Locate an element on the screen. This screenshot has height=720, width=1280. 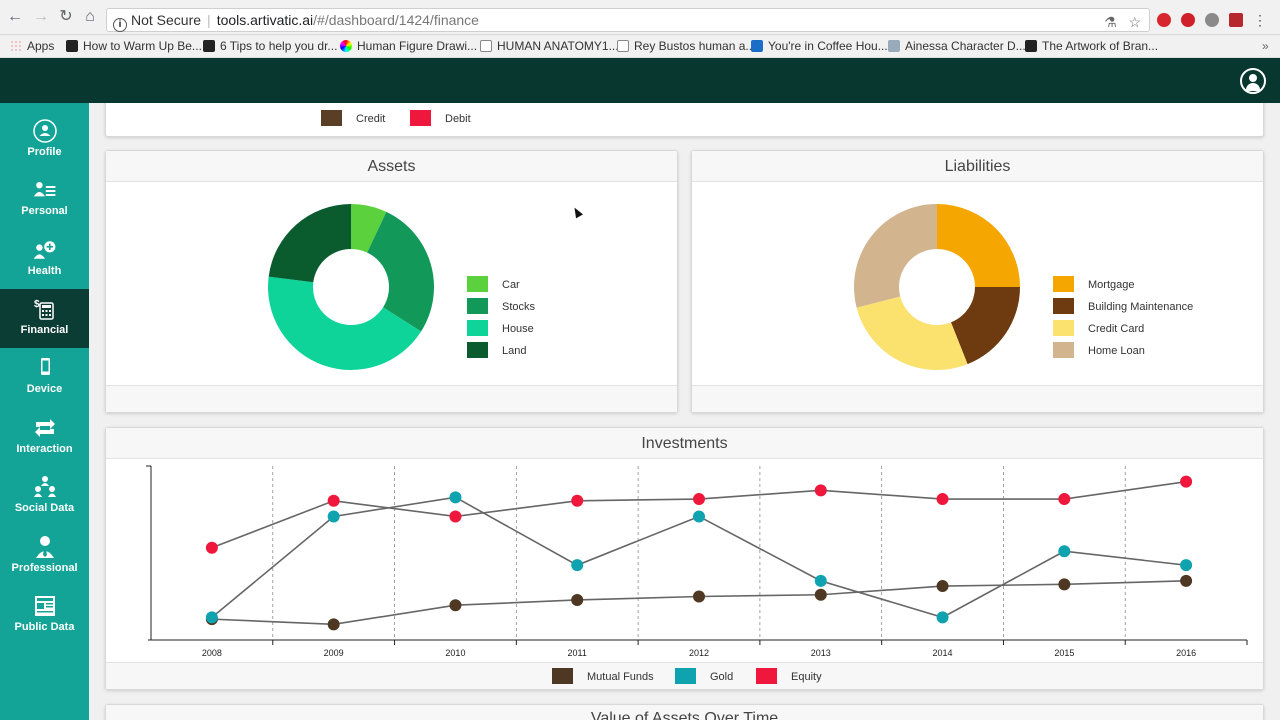
home-icon: ⌂ is located at coordinates (90, 16).